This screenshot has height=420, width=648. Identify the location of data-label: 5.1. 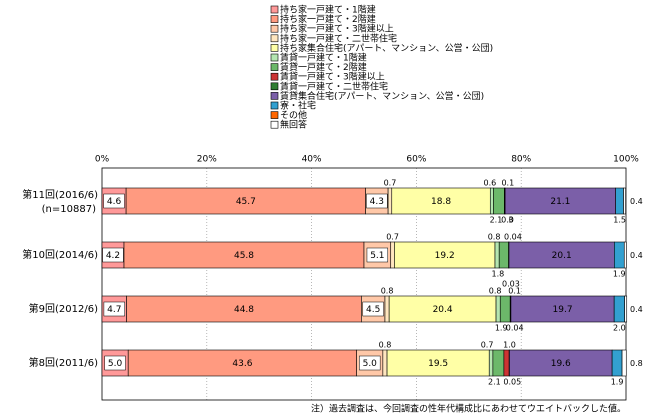
(377, 256).